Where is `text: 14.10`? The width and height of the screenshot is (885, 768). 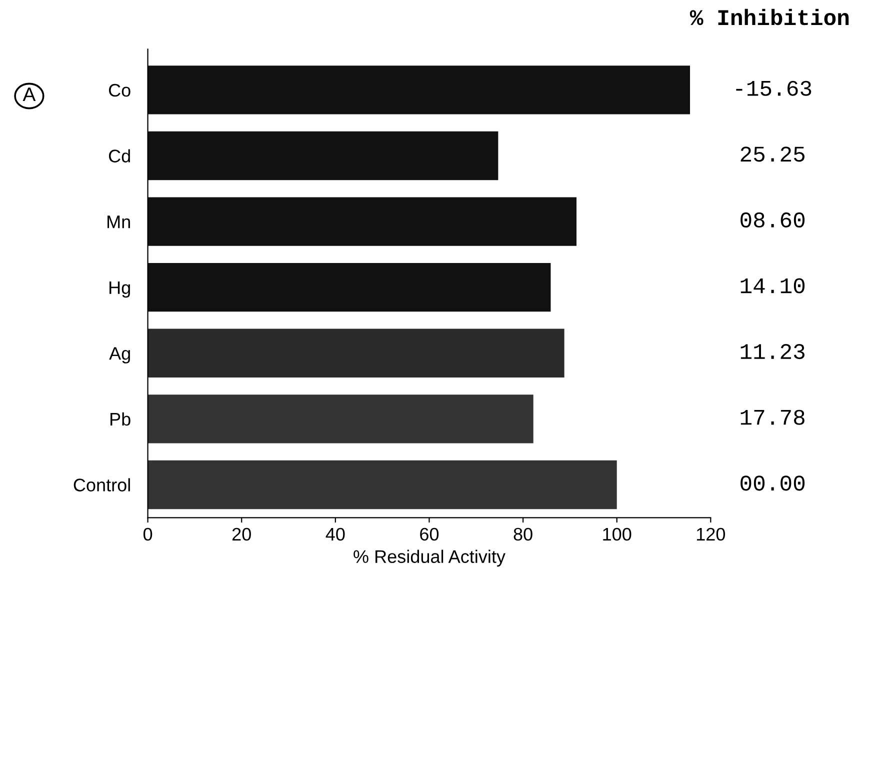
text: 14.10 is located at coordinates (772, 286).